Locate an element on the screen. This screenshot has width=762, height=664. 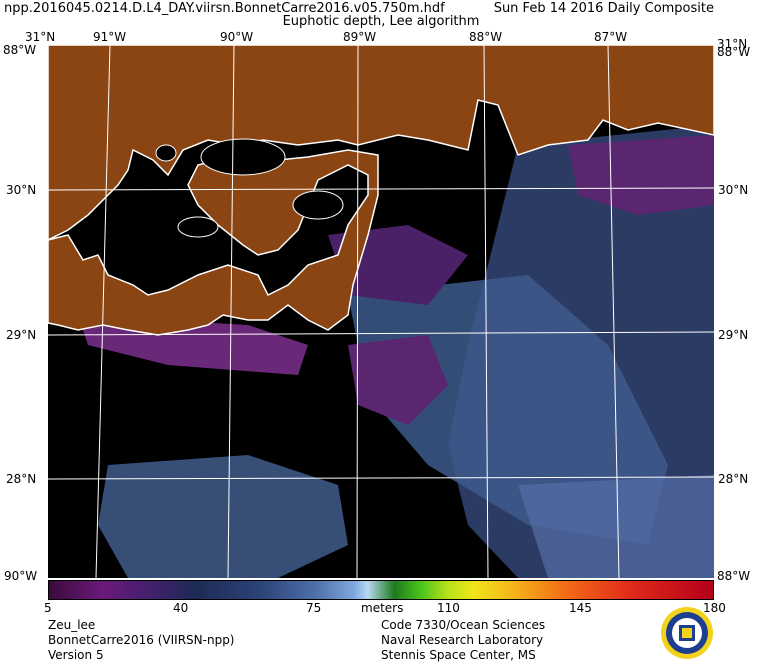
footer-version: Version 5 is located at coordinates (76, 655).